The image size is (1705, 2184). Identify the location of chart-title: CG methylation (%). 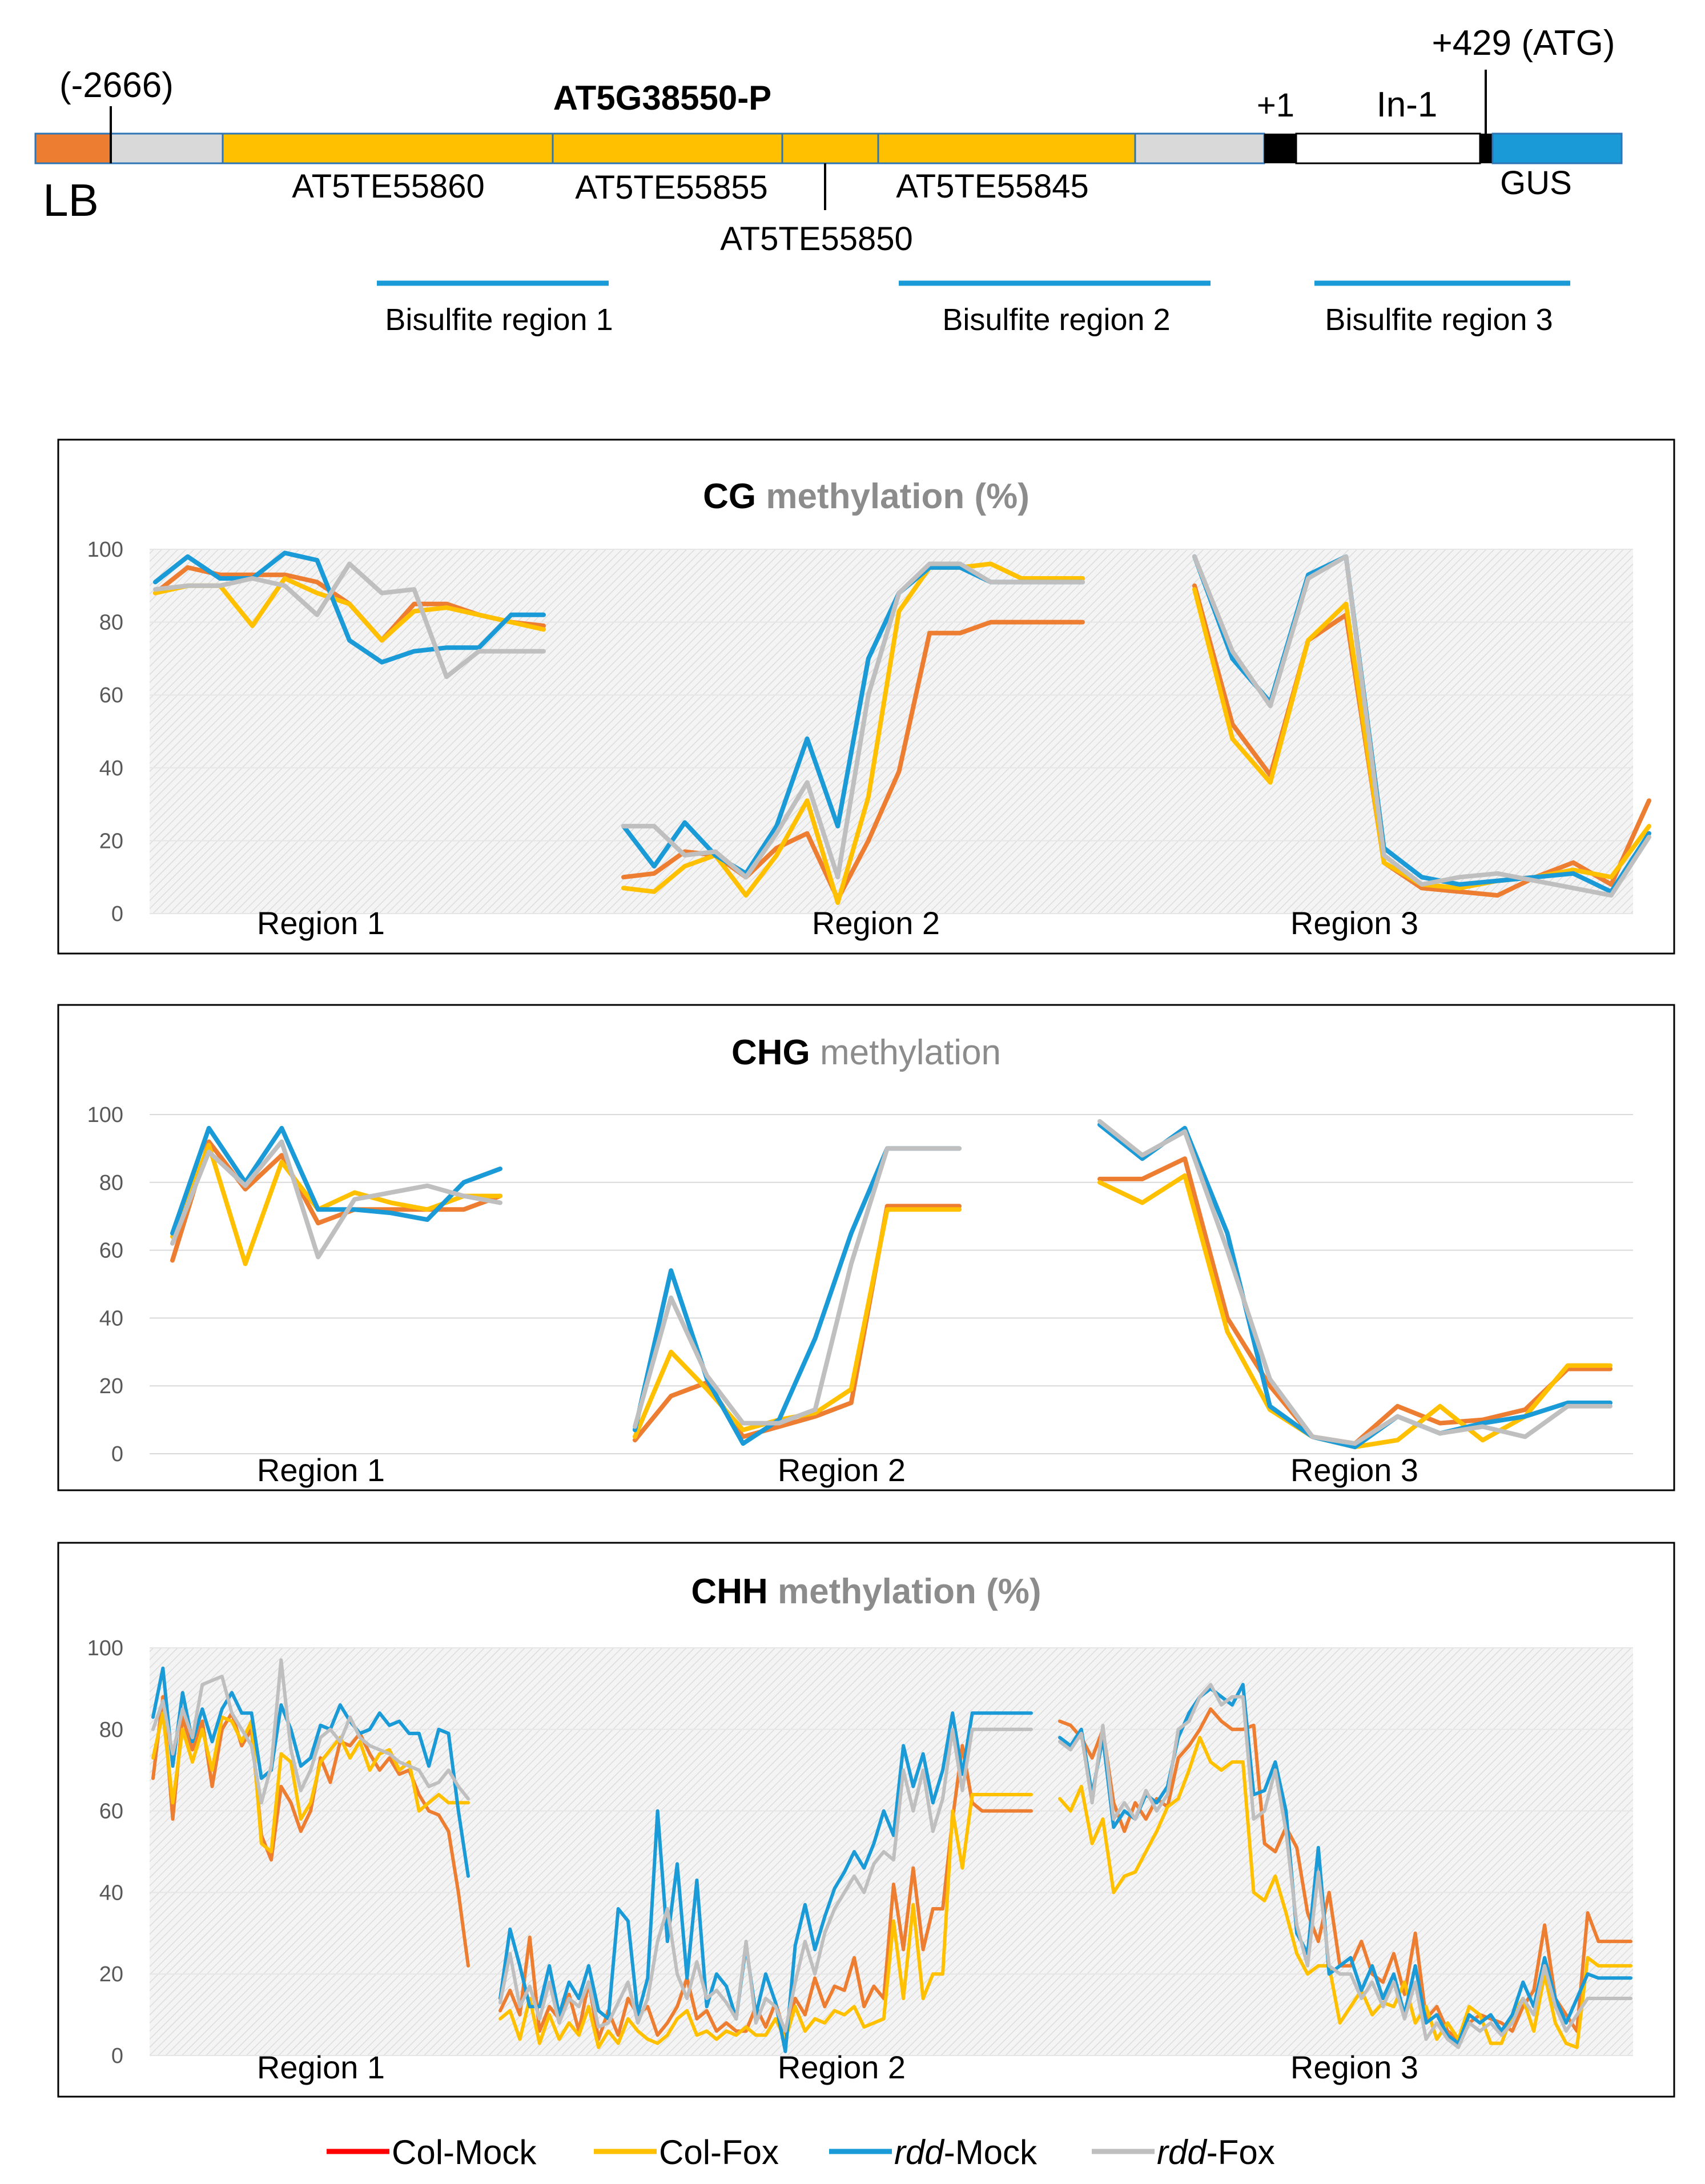
(866, 496).